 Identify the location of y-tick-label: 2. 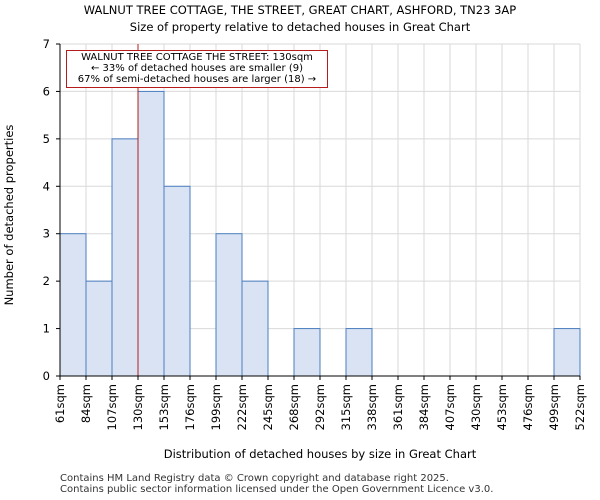
(46, 281).